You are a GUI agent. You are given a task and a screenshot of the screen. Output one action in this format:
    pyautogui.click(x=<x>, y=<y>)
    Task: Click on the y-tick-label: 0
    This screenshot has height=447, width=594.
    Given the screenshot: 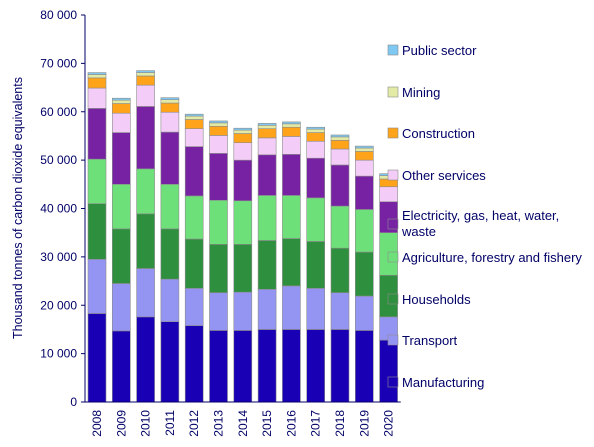 What is the action you would take?
    pyautogui.click(x=73, y=402)
    